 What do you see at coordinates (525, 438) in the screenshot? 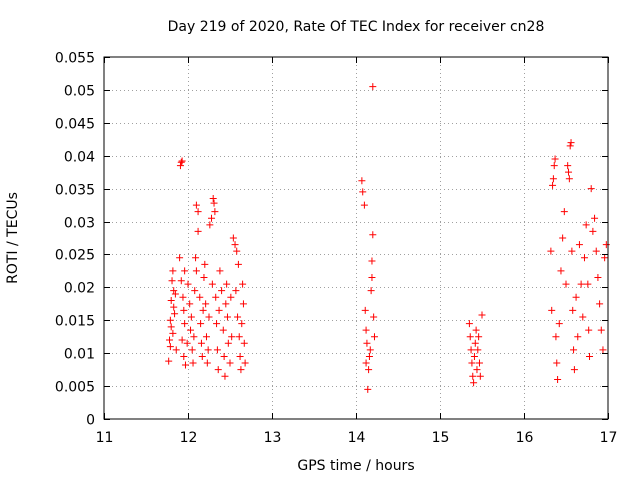
I see `x-tick-label: 16` at bounding box center [525, 438].